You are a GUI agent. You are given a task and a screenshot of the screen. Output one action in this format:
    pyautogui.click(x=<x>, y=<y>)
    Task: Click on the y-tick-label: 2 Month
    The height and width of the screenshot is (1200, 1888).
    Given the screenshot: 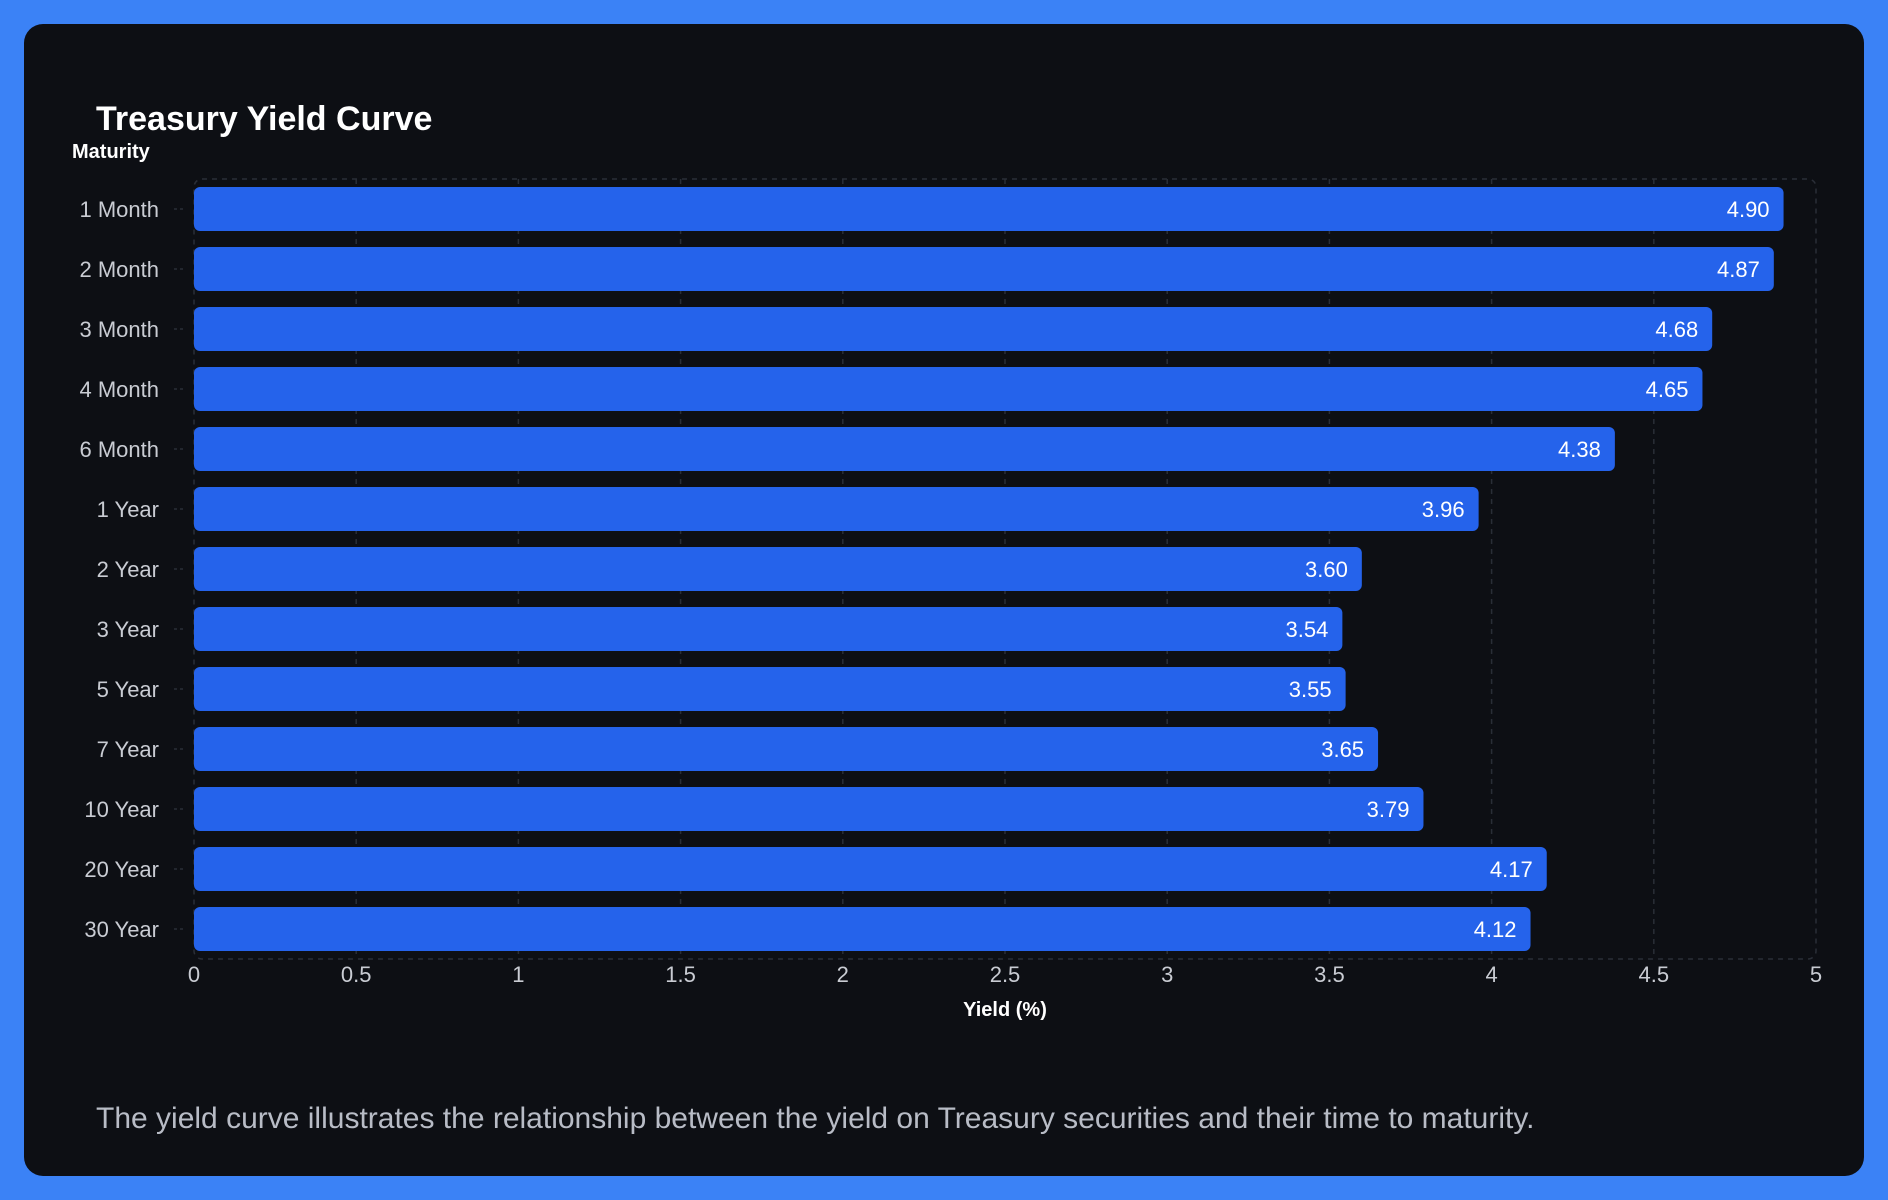 What is the action you would take?
    pyautogui.click(x=120, y=269)
    